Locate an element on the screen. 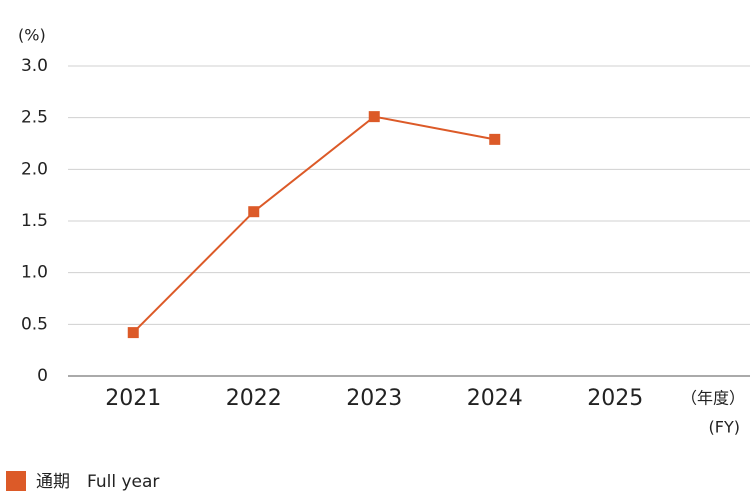 The height and width of the screenshot is (500, 750). y-tick-label: 2.0 is located at coordinates (34, 169).